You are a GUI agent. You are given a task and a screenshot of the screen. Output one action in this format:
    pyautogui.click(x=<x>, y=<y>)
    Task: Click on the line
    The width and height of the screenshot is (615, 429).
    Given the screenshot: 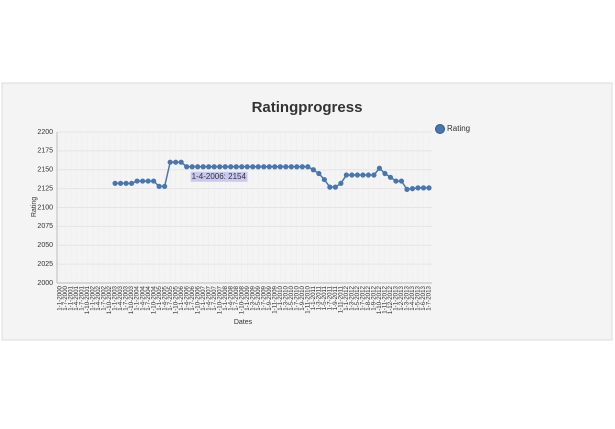 What is the action you would take?
    pyautogui.click(x=272, y=176)
    